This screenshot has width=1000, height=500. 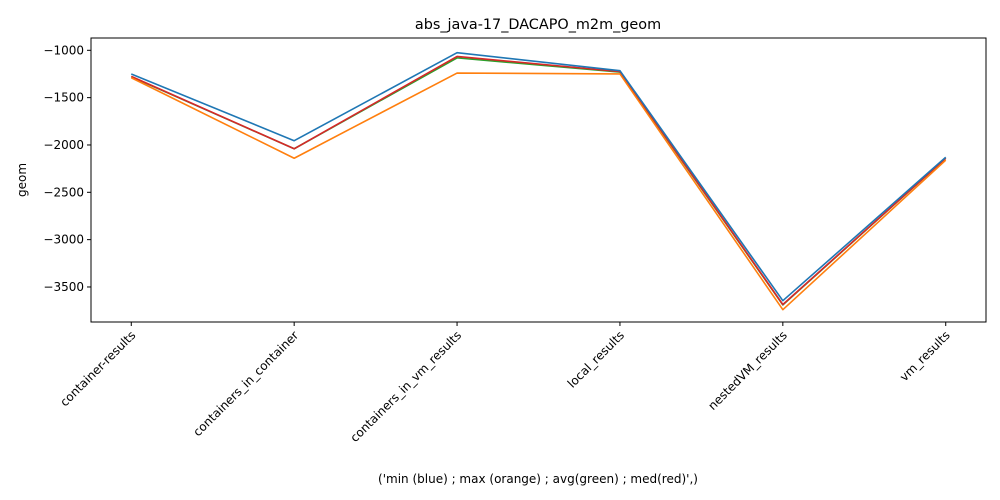 I want to click on y-tick-label: −3500, so click(x=63, y=287).